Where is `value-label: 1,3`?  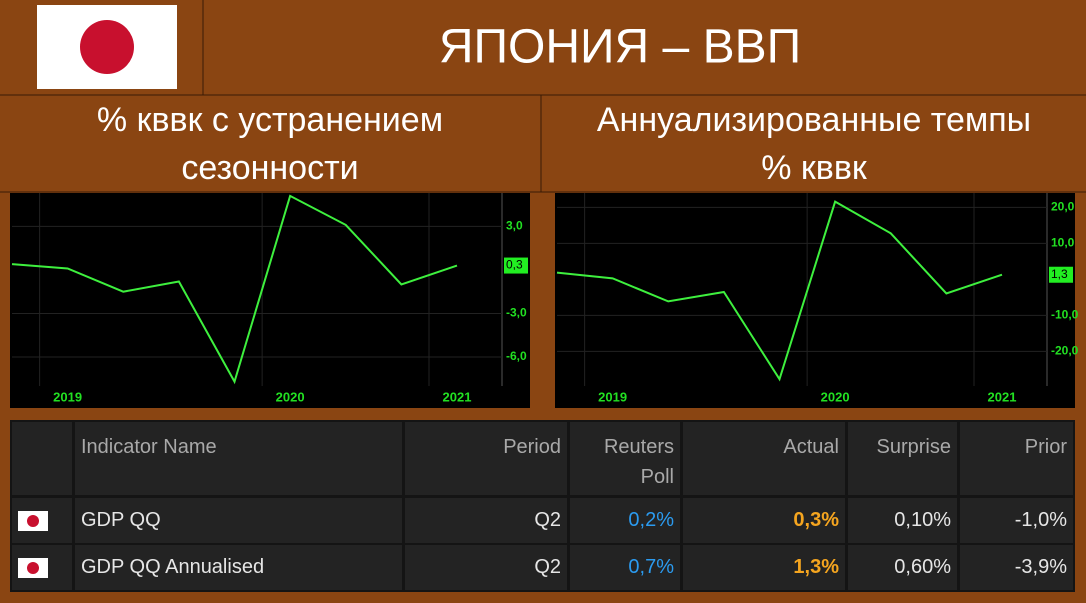 value-label: 1,3 is located at coordinates (1059, 274).